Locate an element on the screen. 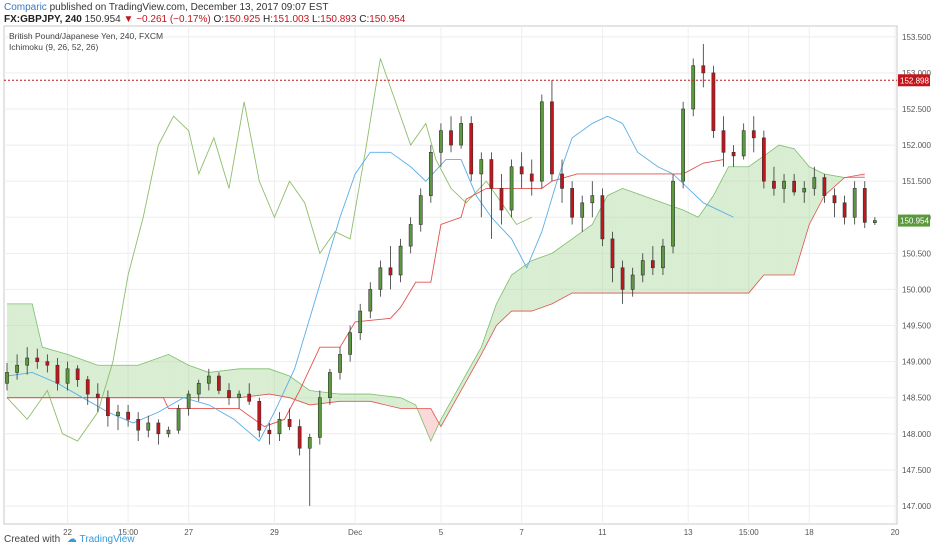  low-label: L: is located at coordinates (316, 19).